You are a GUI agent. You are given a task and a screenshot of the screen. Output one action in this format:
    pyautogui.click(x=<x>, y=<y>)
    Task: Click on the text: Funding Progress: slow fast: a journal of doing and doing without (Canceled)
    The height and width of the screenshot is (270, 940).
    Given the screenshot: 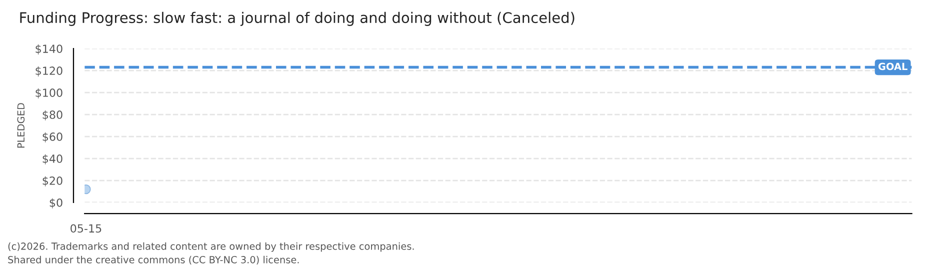 What is the action you would take?
    pyautogui.click(x=297, y=19)
    